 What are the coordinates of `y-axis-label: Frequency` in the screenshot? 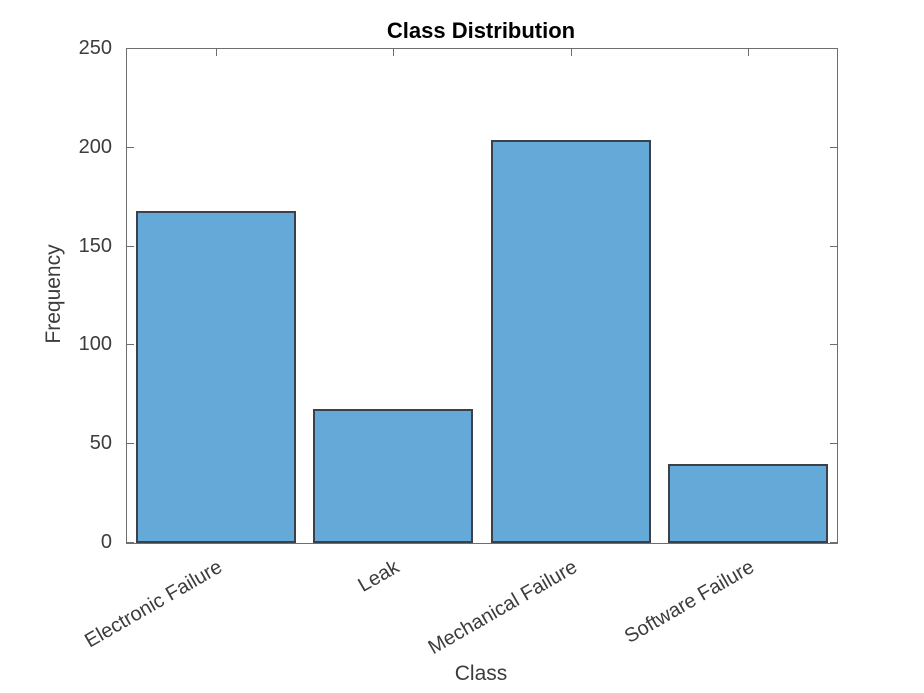 It's located at (53, 294).